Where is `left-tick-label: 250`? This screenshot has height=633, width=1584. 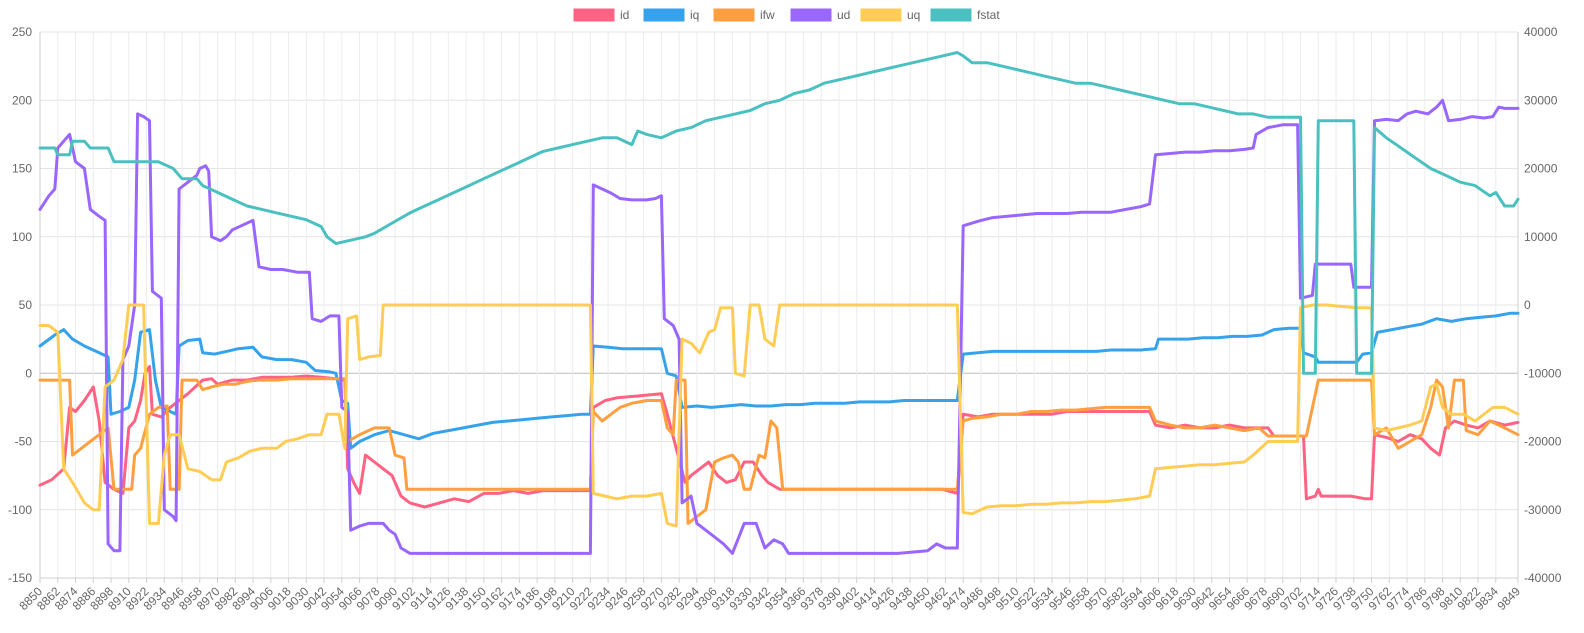
left-tick-label: 250 is located at coordinates (22, 32).